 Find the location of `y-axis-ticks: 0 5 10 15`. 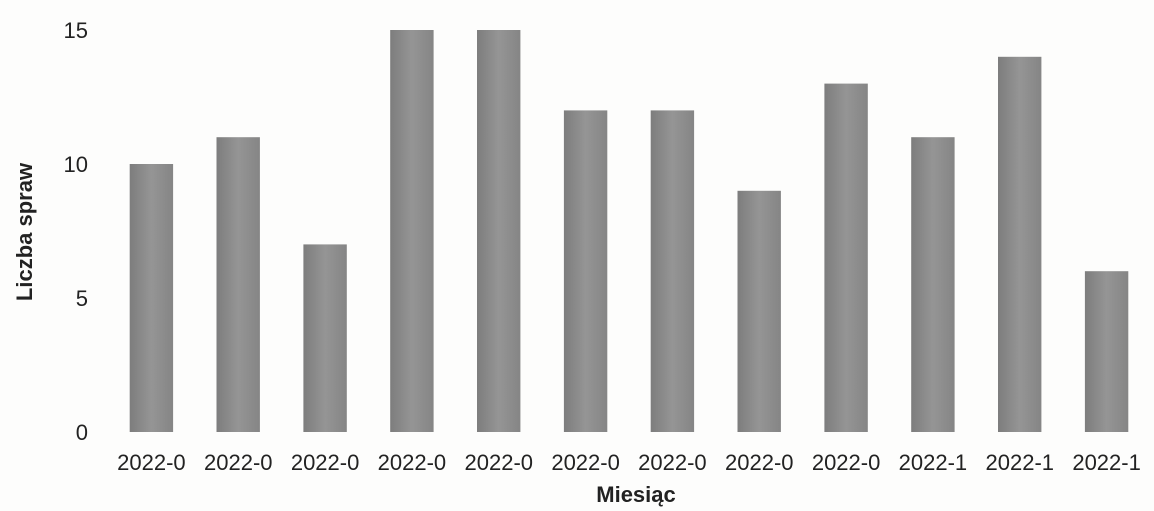

y-axis-ticks: 0 5 10 15 is located at coordinates (76, 231).